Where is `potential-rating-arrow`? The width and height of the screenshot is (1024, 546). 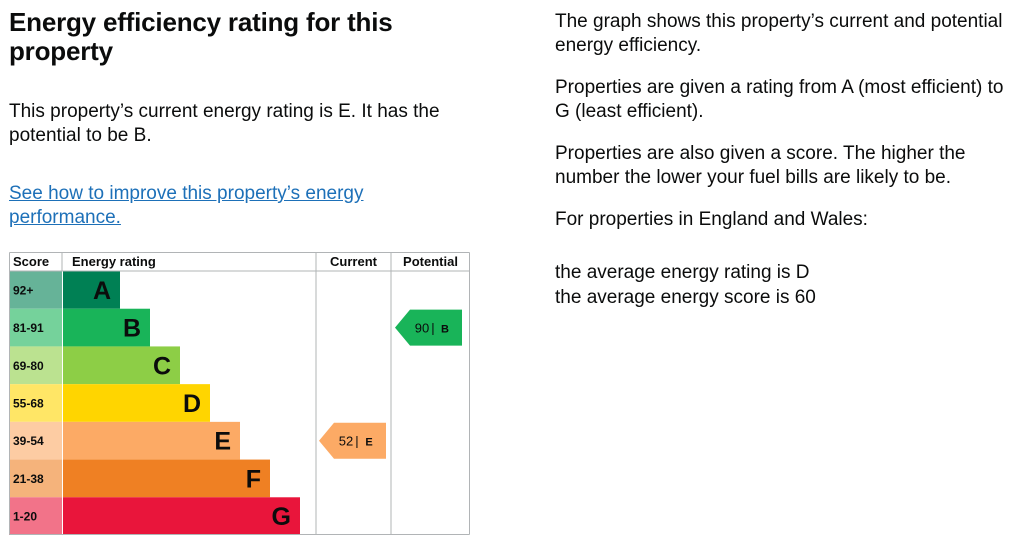 potential-rating-arrow is located at coordinates (428, 327).